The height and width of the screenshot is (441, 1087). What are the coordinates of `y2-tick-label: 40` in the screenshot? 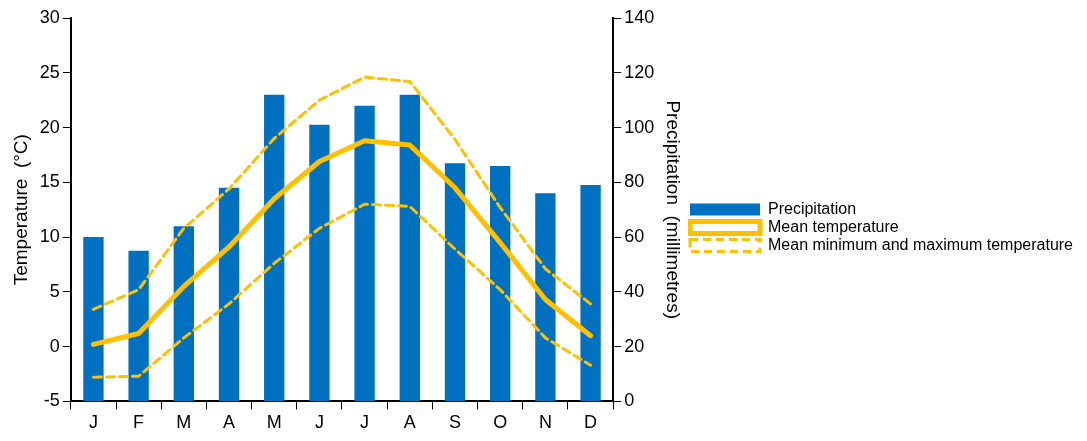 It's located at (634, 290).